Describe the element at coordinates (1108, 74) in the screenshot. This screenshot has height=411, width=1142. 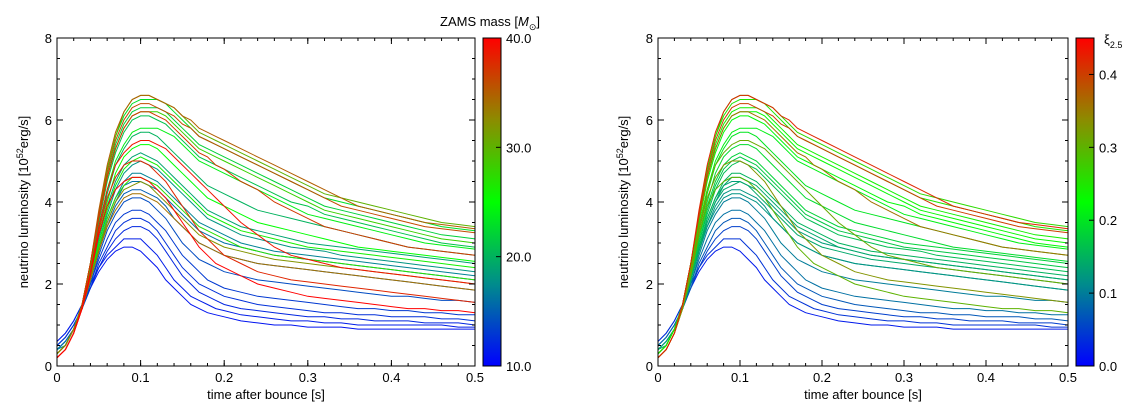
I see `colorbar-tick-label: 0.4` at that location.